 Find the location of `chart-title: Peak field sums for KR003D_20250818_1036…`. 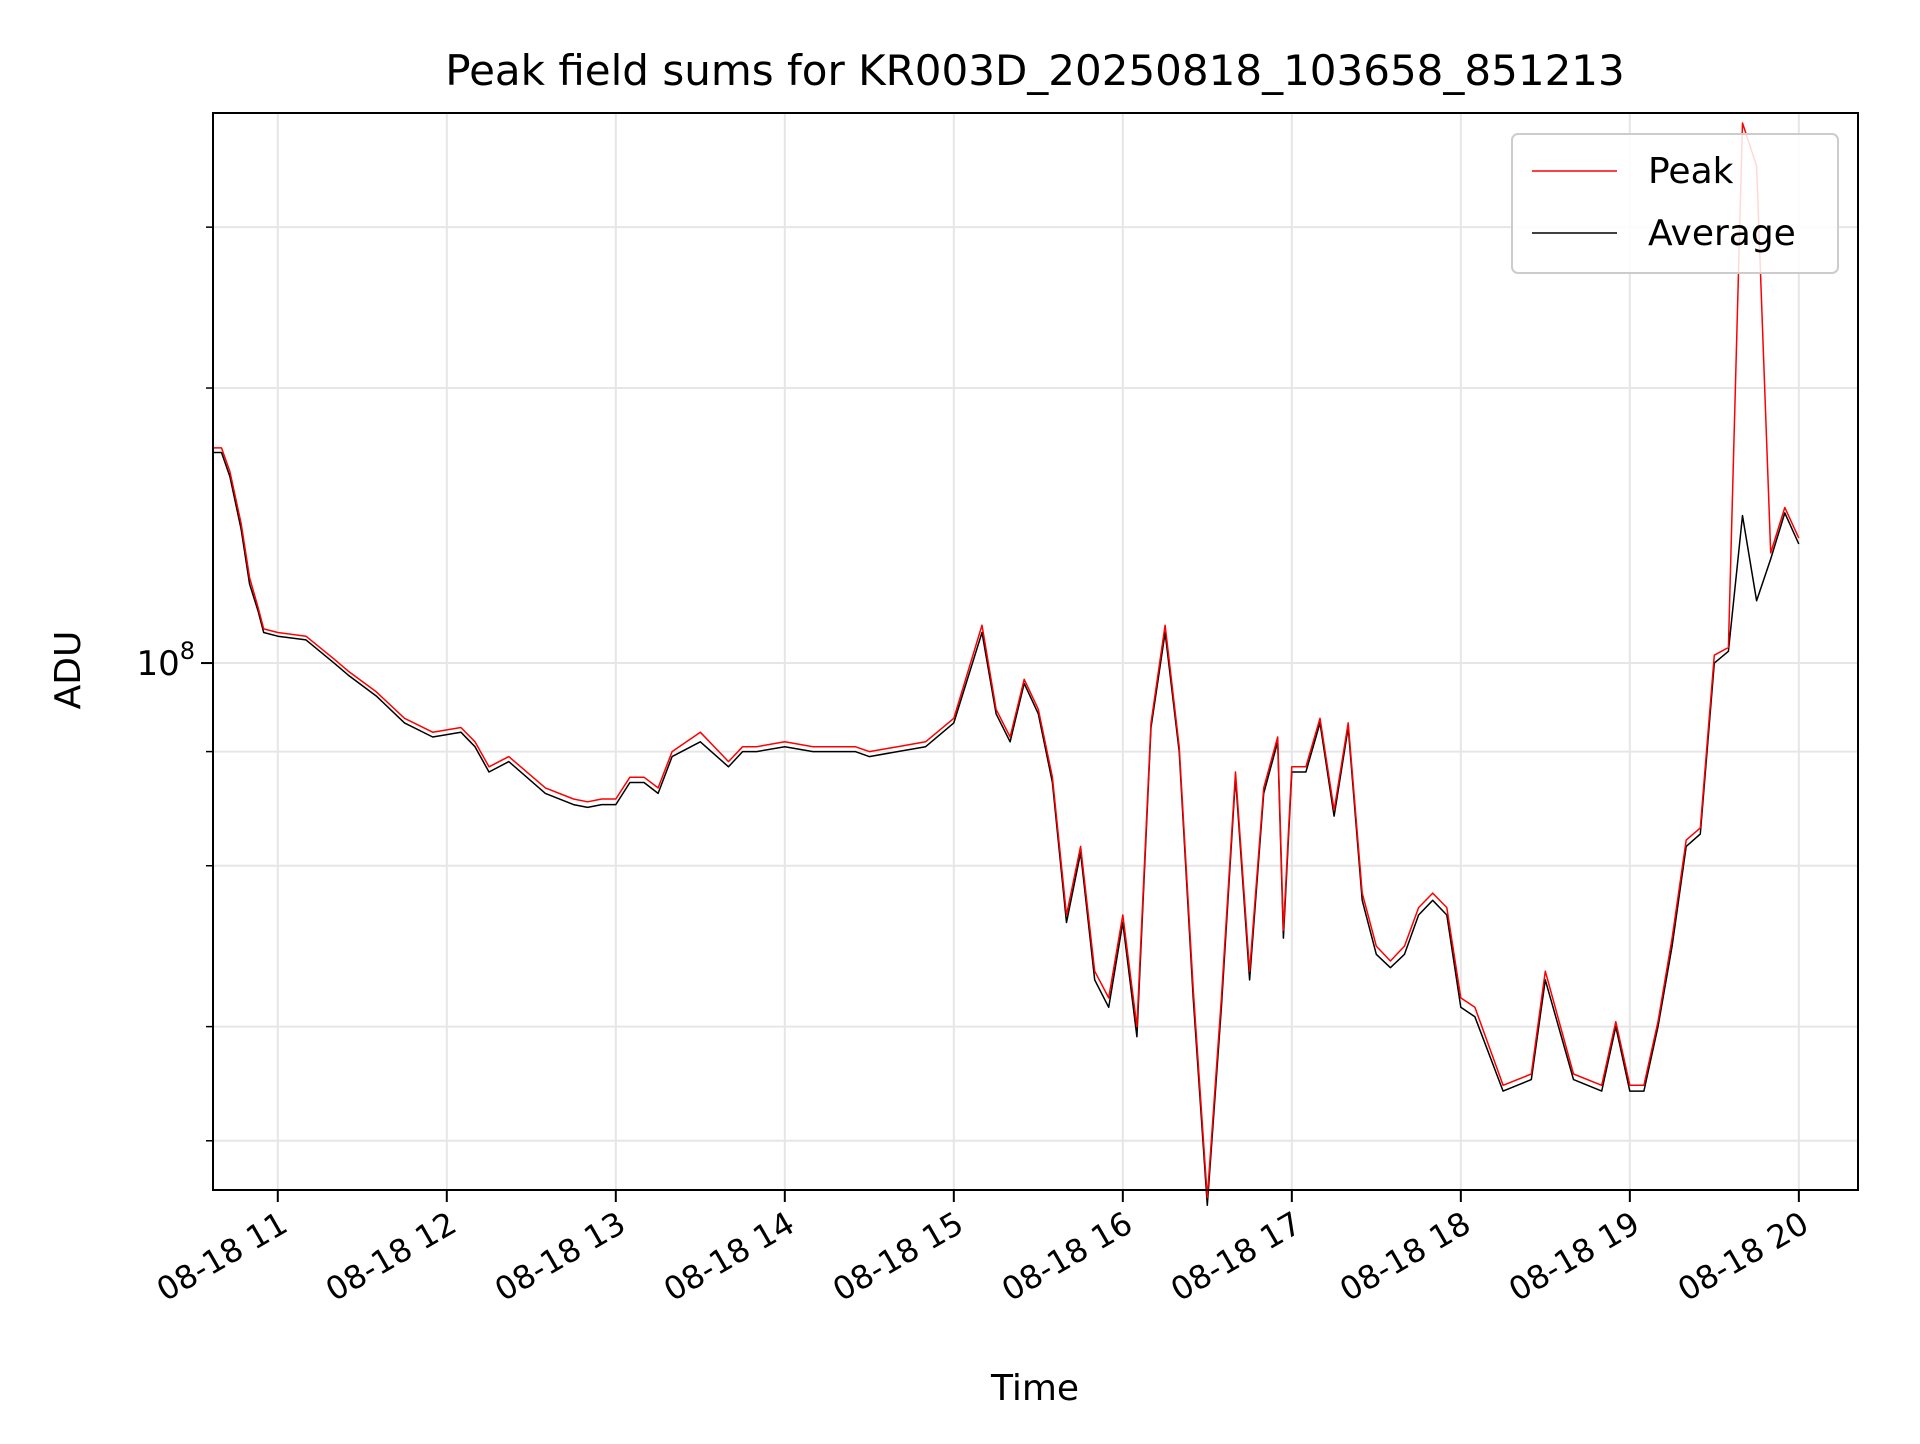

chart-title: Peak field sums for KR003D_20250818_1036… is located at coordinates (1034, 70).